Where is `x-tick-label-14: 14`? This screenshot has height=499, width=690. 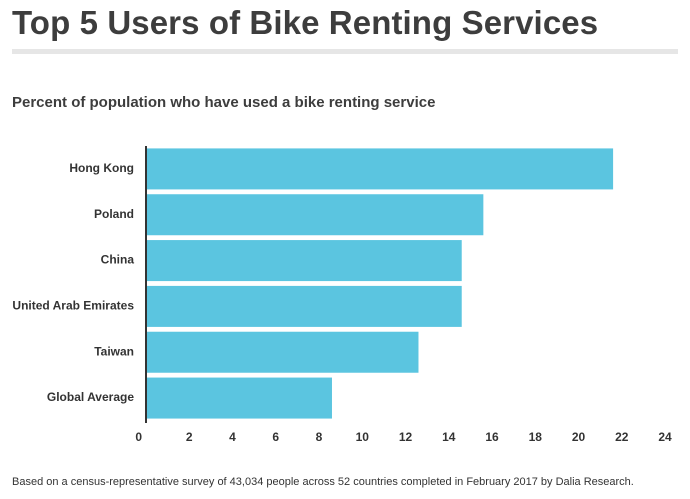
x-tick-label-14: 14 is located at coordinates (449, 437).